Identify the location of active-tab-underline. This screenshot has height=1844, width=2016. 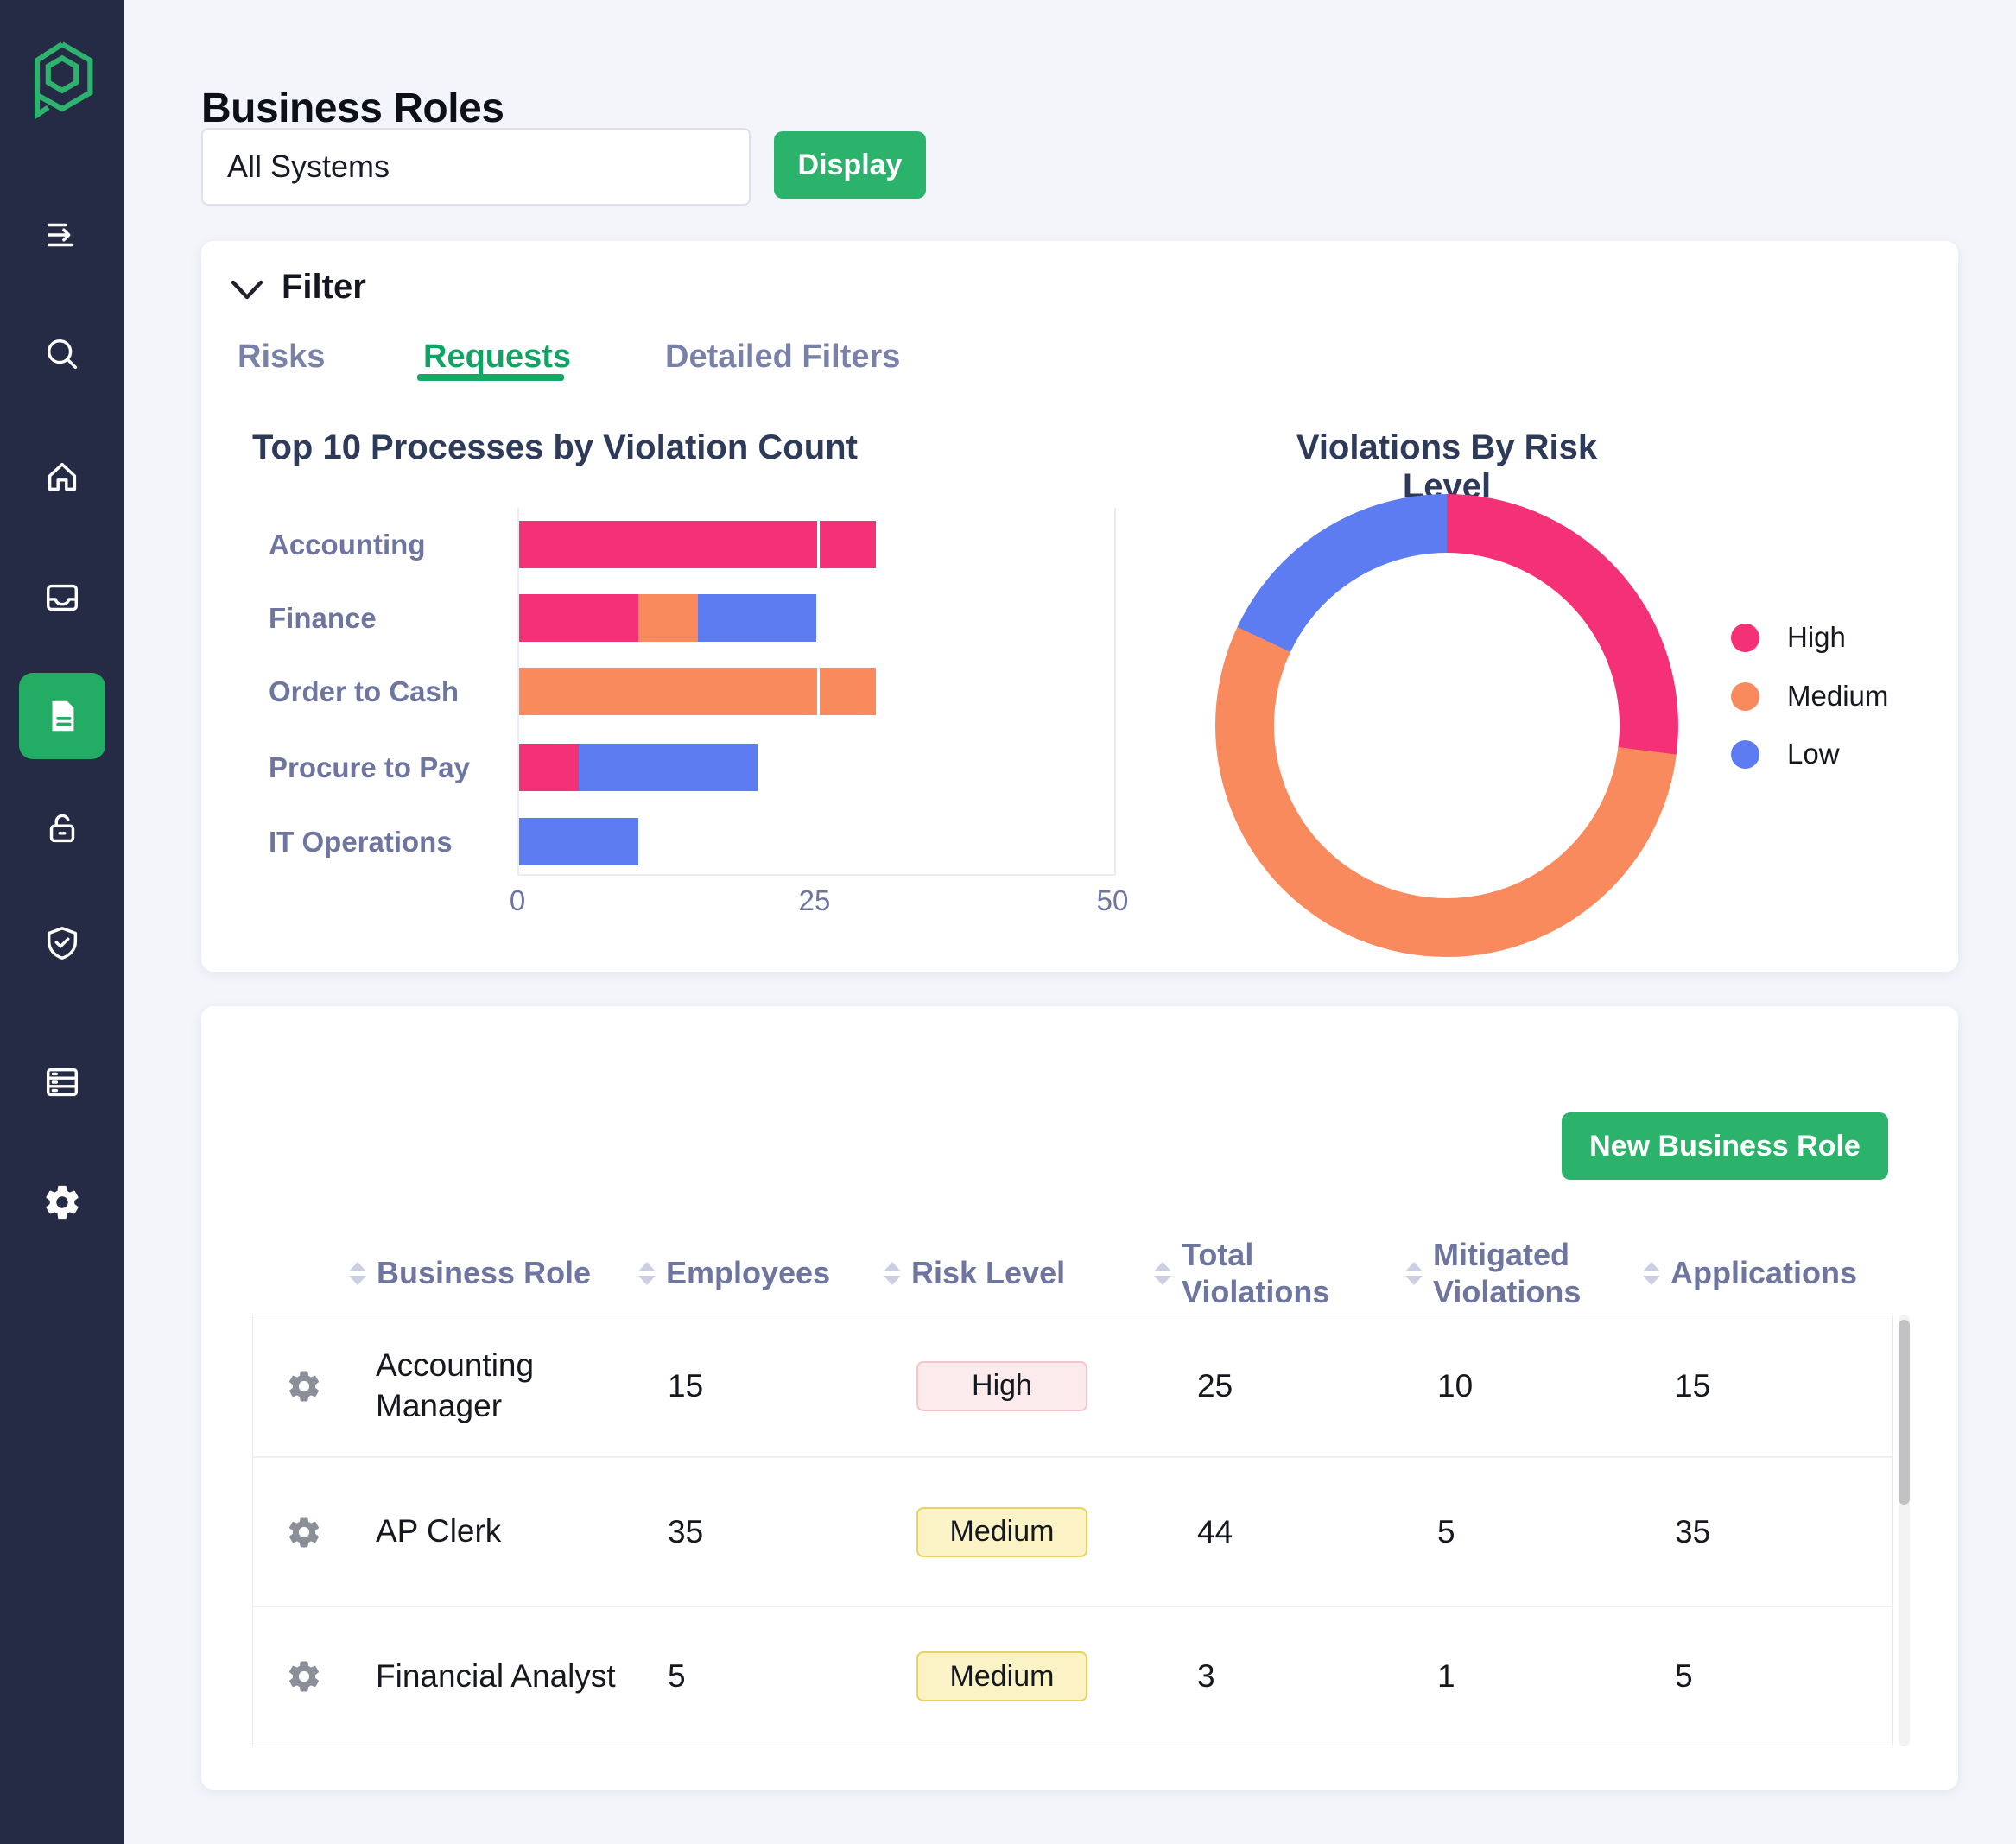
(491, 377).